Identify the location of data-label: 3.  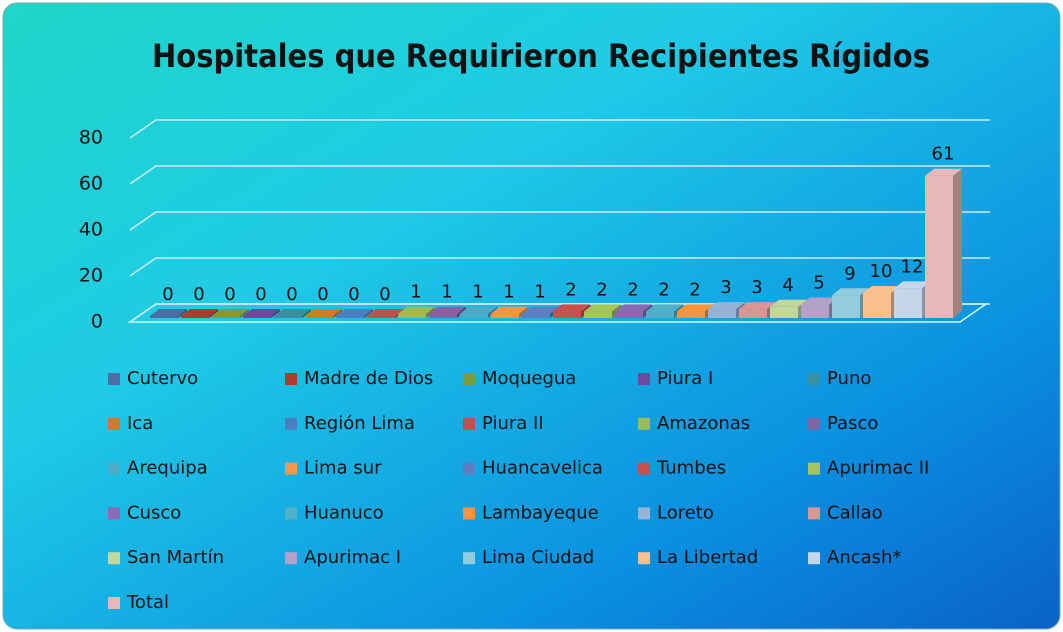
(725, 287).